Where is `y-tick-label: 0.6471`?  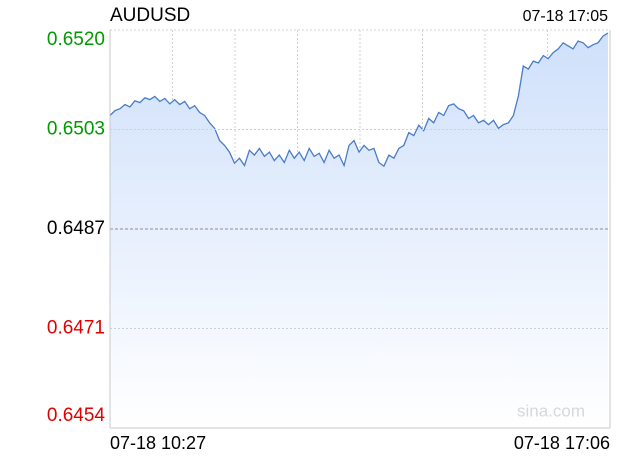
y-tick-label: 0.6471 is located at coordinates (76, 328).